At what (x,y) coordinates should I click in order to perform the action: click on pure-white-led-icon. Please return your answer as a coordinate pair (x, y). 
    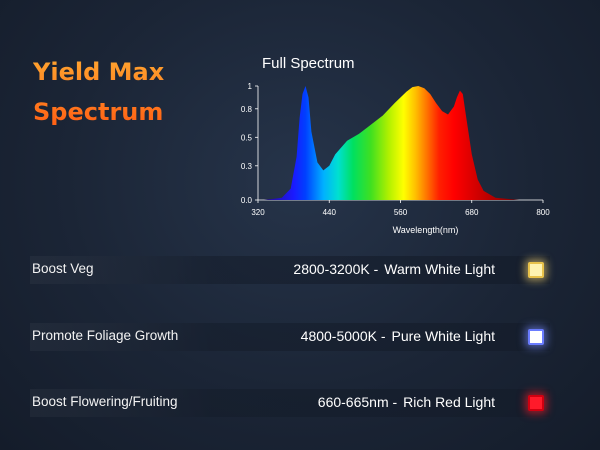
    Looking at the image, I should click on (536, 337).